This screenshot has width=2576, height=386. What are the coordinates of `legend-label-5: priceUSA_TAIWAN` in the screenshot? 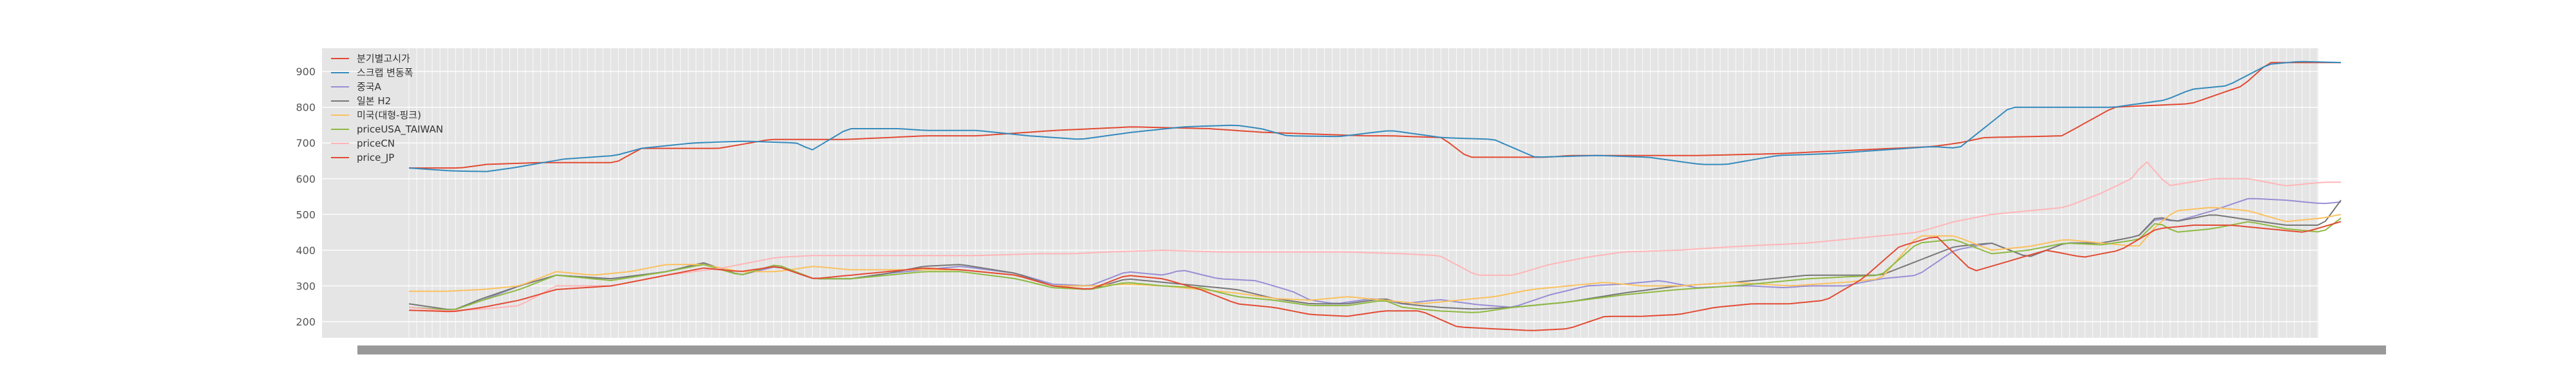 It's located at (400, 130).